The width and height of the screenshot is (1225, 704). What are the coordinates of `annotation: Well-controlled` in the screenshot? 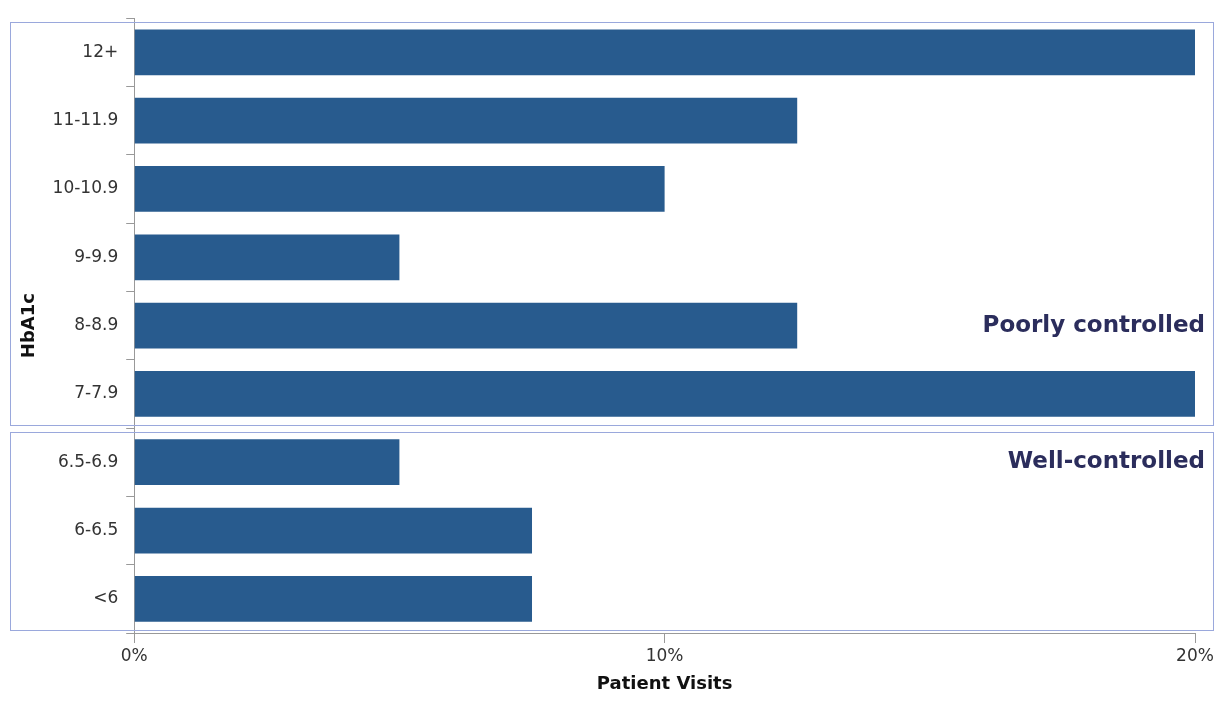 It's located at (1106, 460).